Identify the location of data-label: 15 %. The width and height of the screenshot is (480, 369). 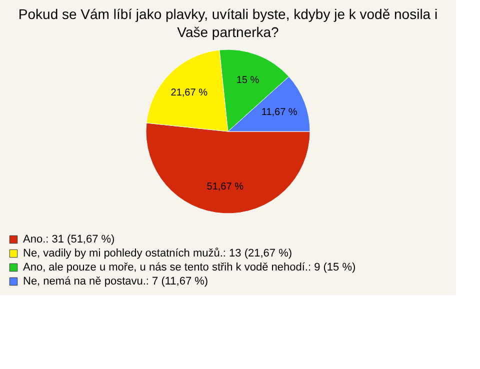
(248, 80).